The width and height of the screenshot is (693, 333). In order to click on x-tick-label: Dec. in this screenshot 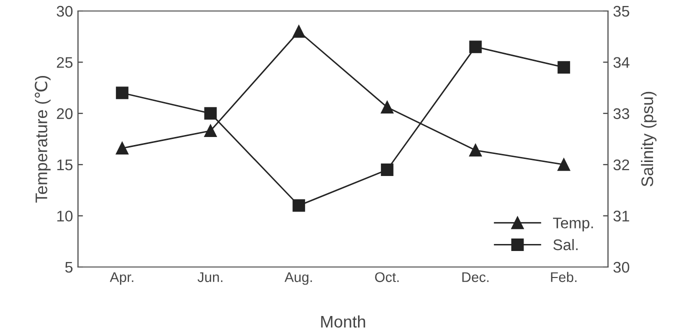, I will do `click(475, 277)`.